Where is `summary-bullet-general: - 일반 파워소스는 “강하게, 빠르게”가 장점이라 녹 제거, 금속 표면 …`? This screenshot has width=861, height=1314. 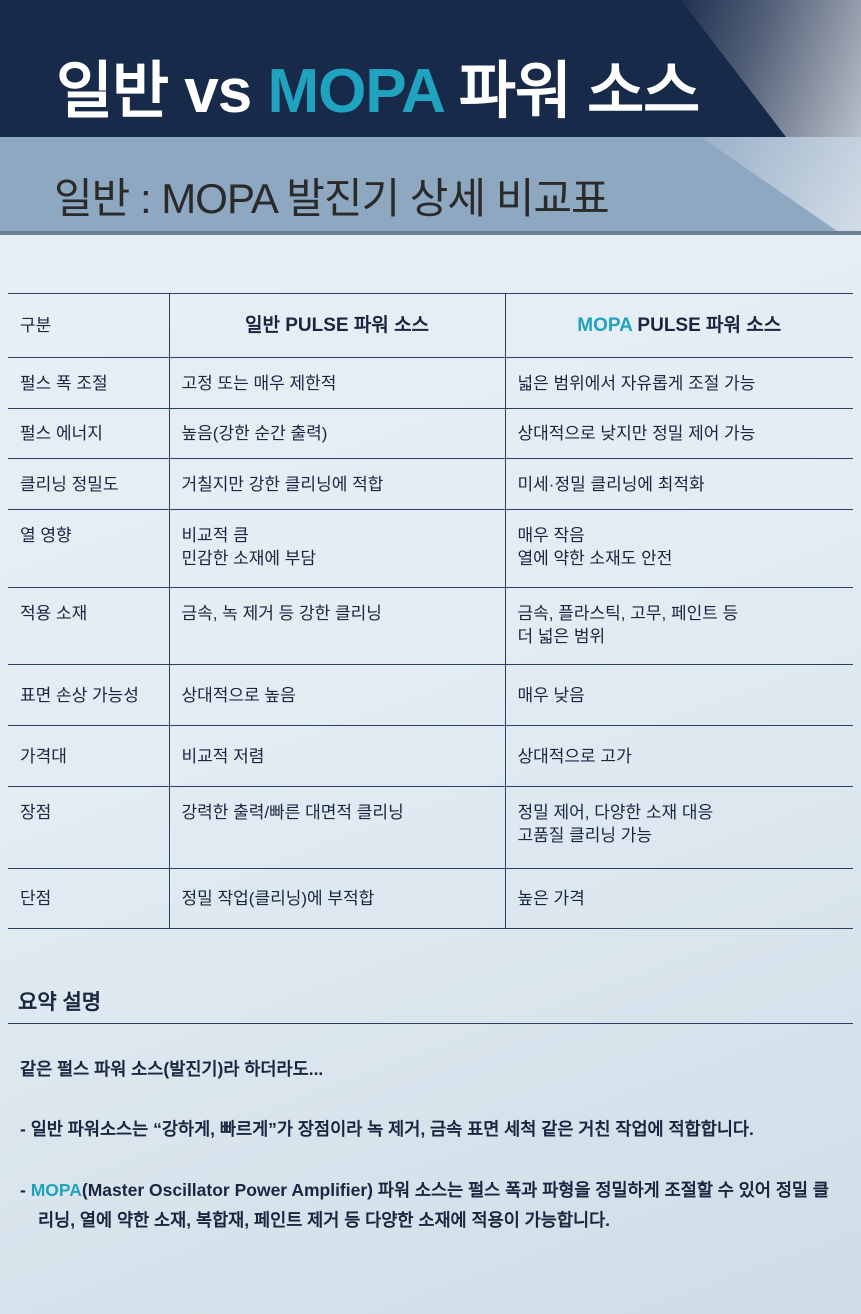 summary-bullet-general: - 일반 파워소스는 “강하게, 빠르게”가 장점이라 녹 제거, 금속 표면 … is located at coordinates (387, 1129).